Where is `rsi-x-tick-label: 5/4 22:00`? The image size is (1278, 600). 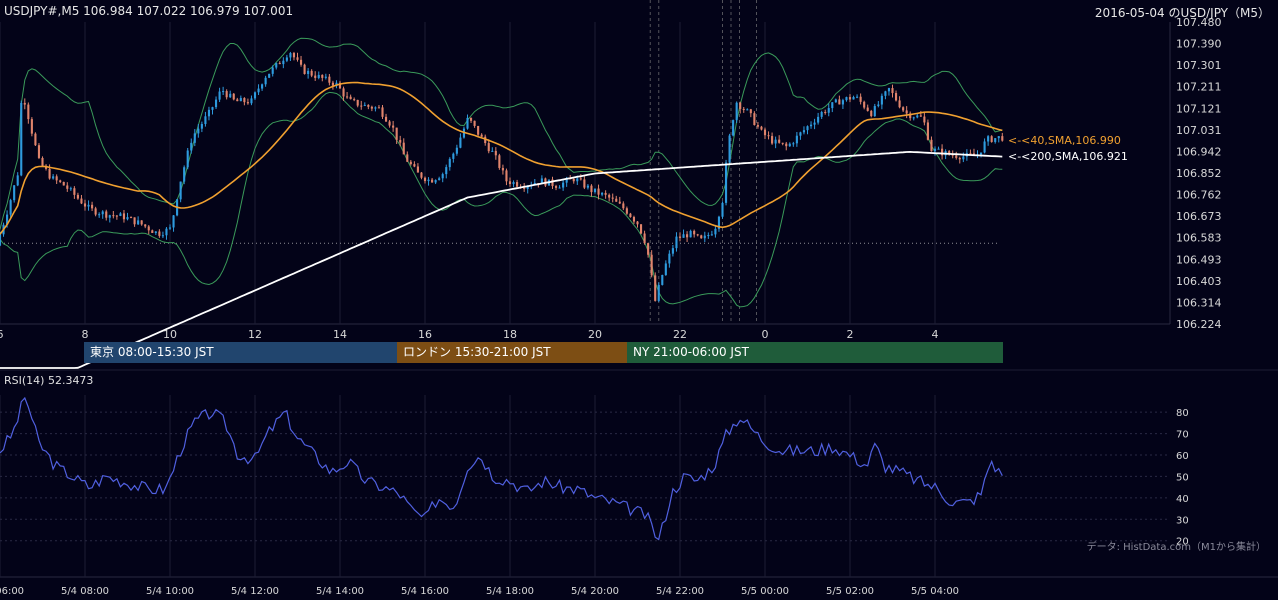
rsi-x-tick-label: 5/4 22:00 is located at coordinates (680, 591).